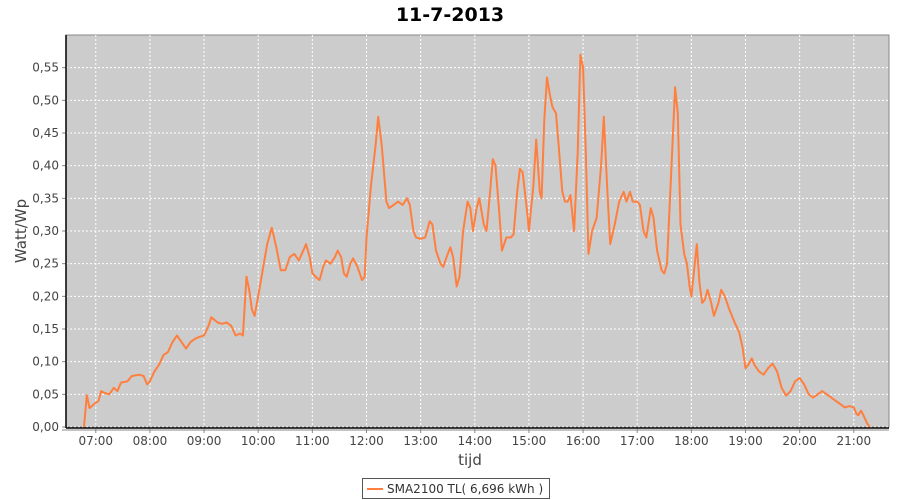  I want to click on x-axis-label: tijd, so click(470, 460).